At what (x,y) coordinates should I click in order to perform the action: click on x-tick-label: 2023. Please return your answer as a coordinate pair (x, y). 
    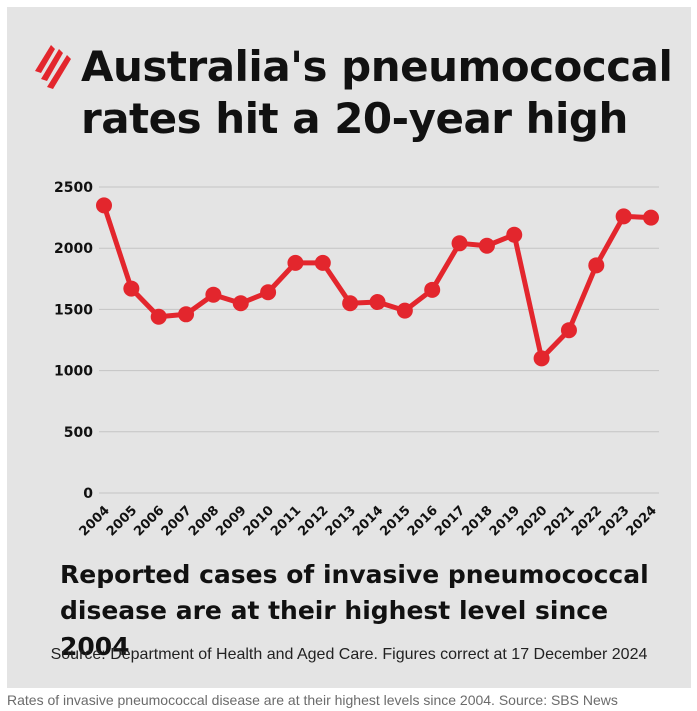
    Looking at the image, I should click on (614, 521).